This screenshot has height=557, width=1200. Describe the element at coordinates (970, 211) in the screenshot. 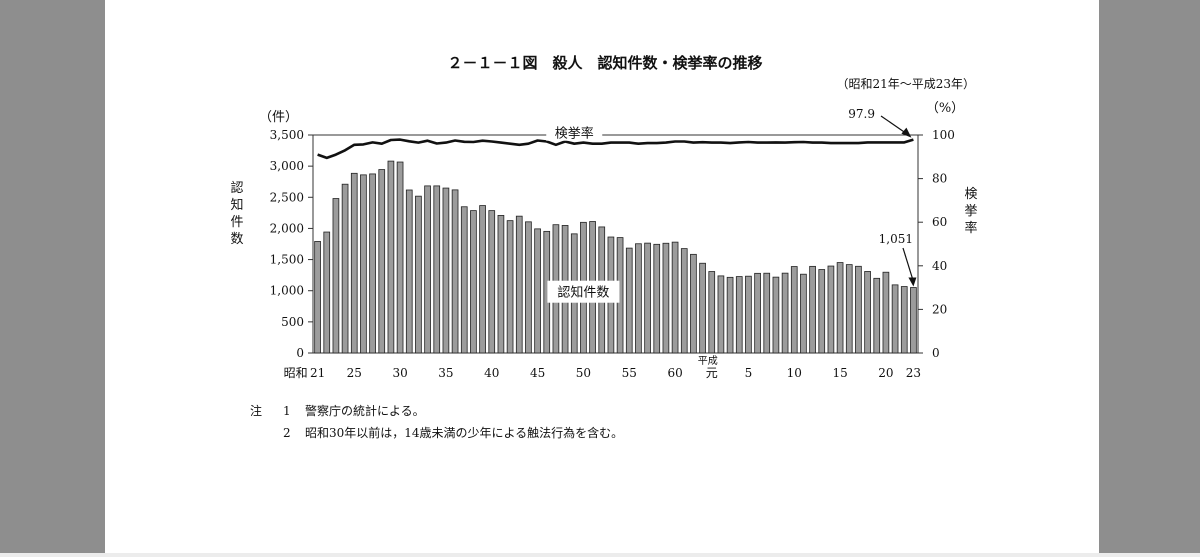

I see `right-axis-title: 検挙率` at that location.